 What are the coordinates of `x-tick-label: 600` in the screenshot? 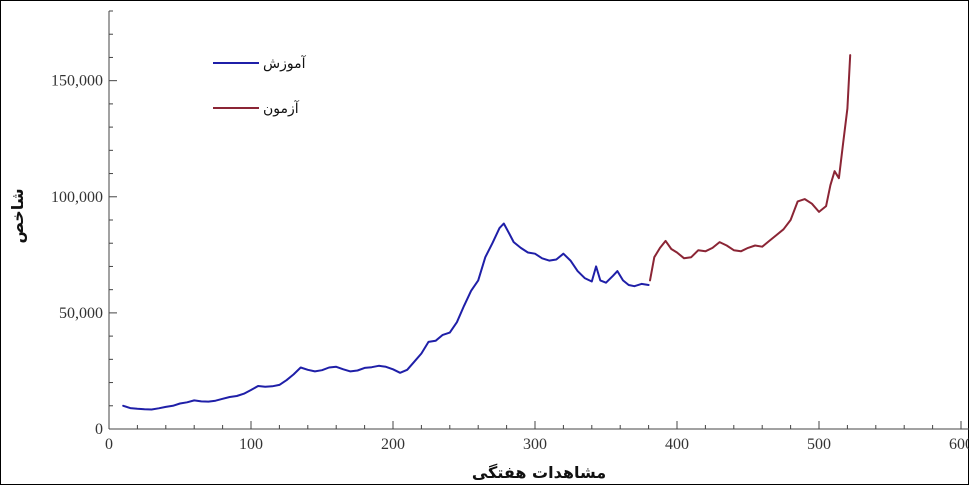 It's located at (959, 444).